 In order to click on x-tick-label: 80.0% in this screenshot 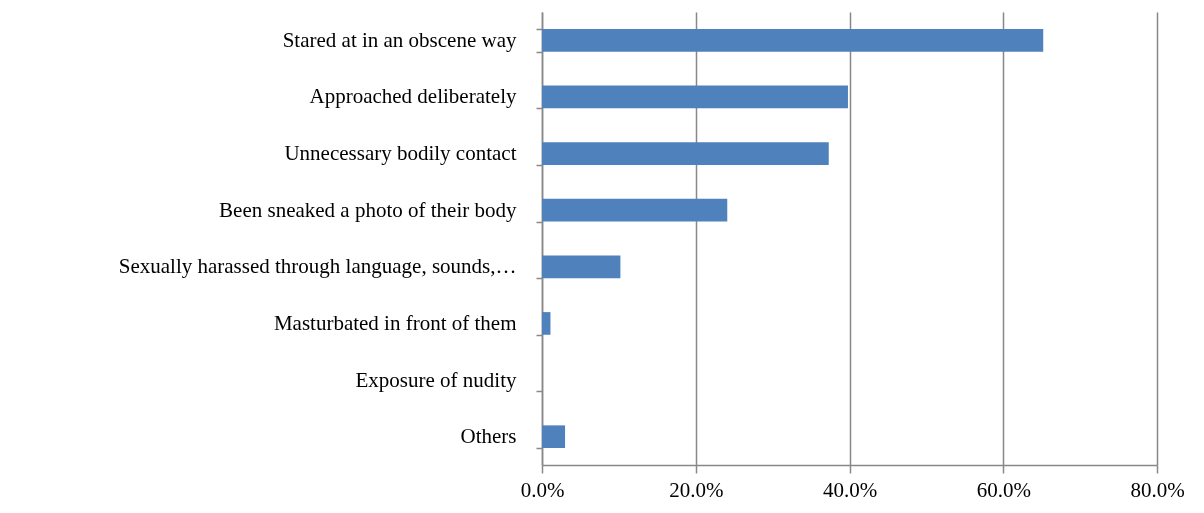, I will do `click(1157, 489)`.